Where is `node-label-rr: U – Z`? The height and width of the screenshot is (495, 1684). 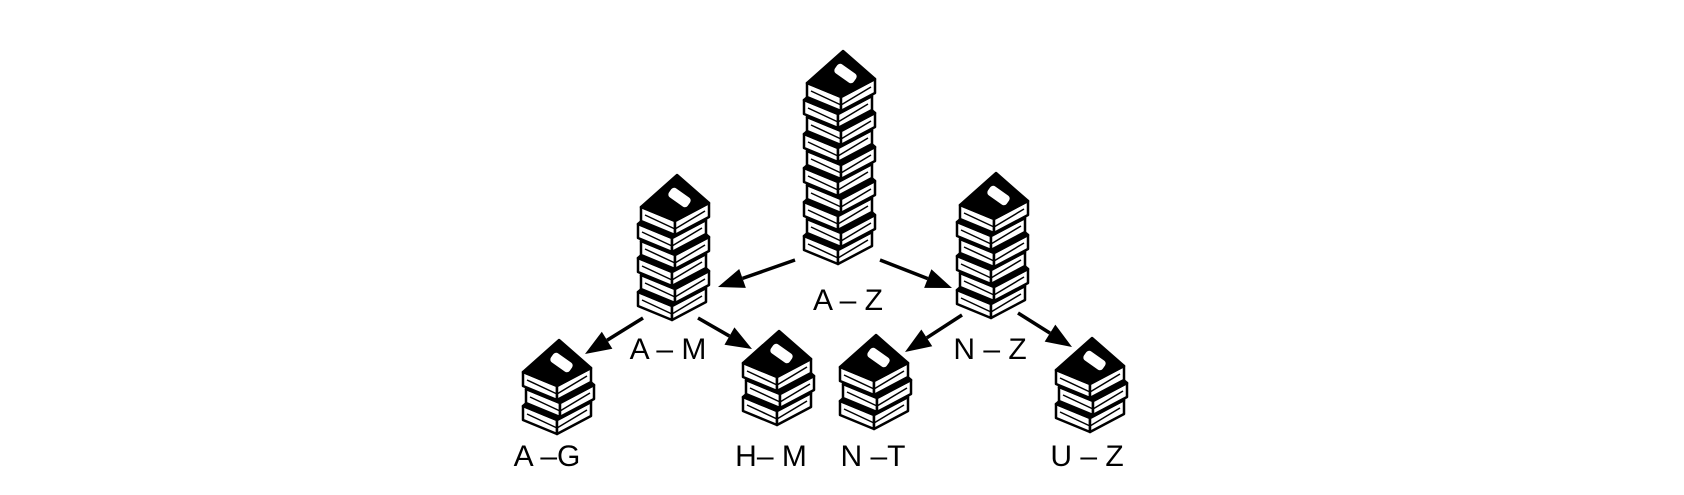 node-label-rr: U – Z is located at coordinates (1086, 456).